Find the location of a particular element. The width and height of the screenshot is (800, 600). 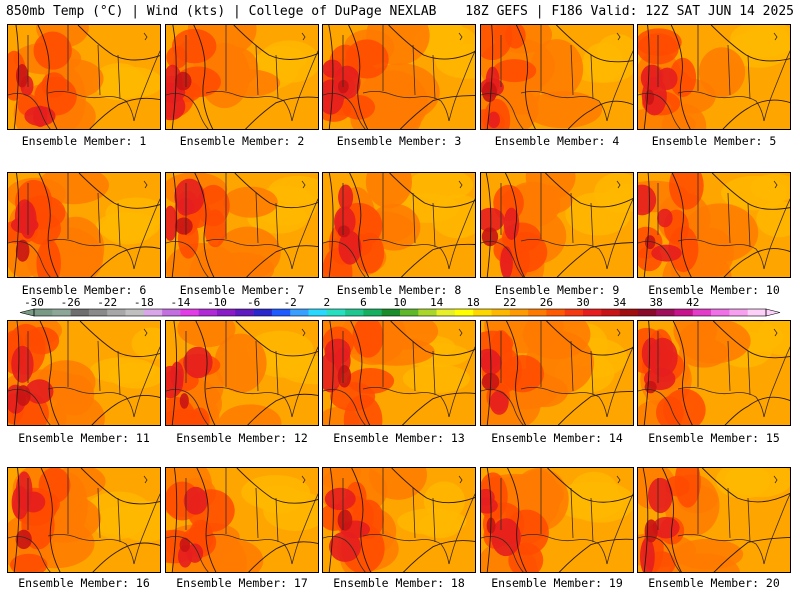

ensemble-member-label: Ensemble Member: 8 is located at coordinates (399, 290).